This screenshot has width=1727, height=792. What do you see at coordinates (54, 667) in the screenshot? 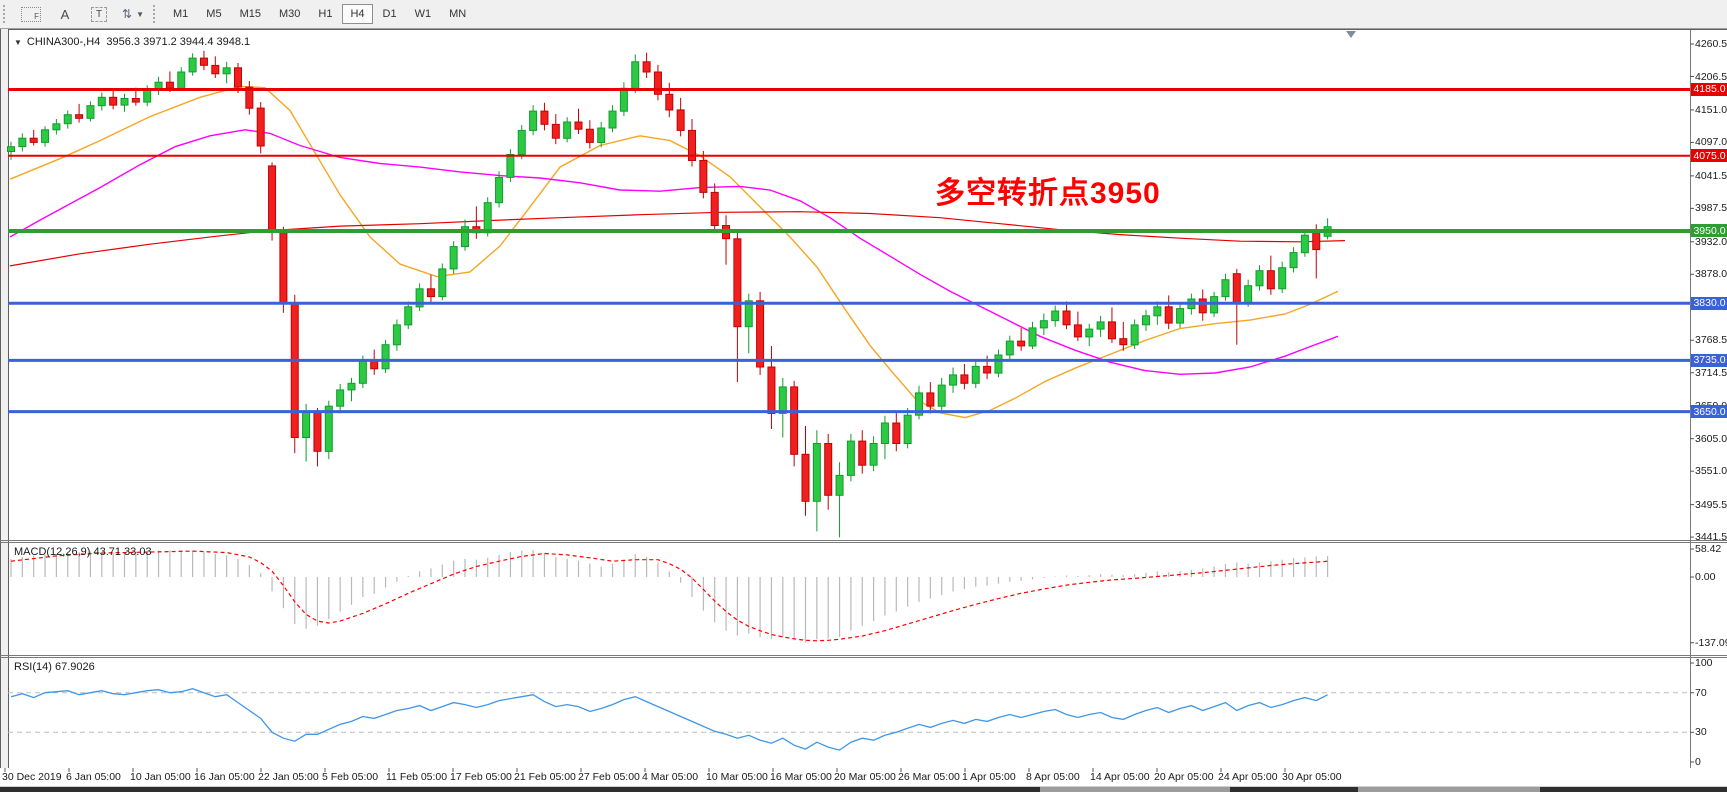
I see `rsi-label: RSI(14) 67.9026` at bounding box center [54, 667].